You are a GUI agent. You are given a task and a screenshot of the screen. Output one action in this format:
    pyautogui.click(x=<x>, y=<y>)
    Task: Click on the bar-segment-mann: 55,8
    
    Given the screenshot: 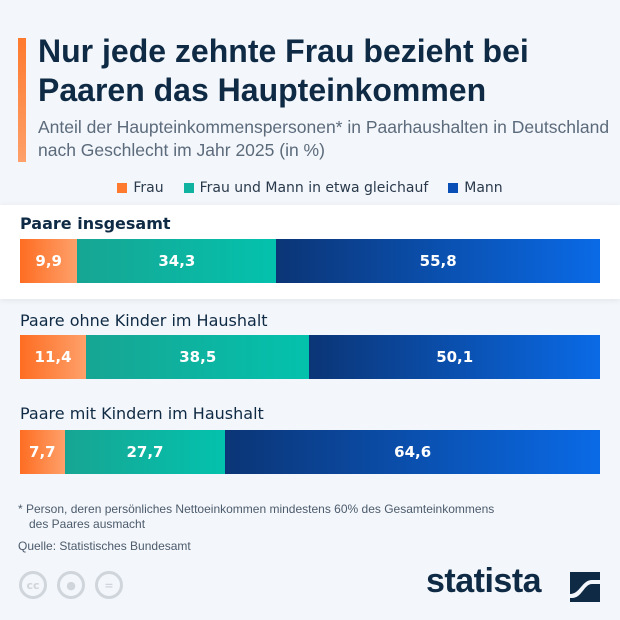 What is the action you would take?
    pyautogui.click(x=438, y=261)
    